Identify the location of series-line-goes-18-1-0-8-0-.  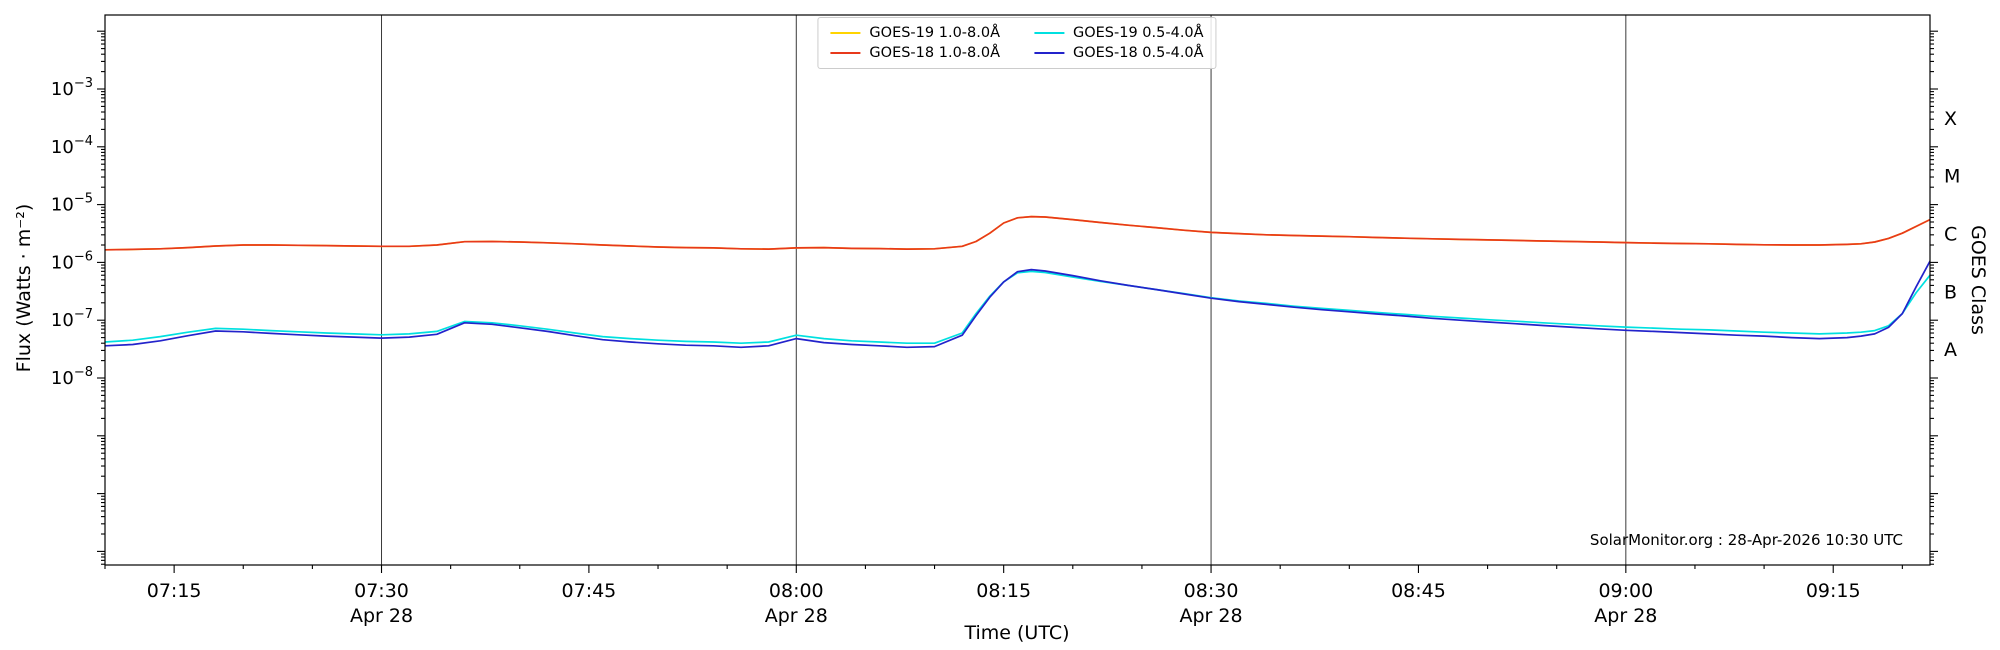
(1017, 233).